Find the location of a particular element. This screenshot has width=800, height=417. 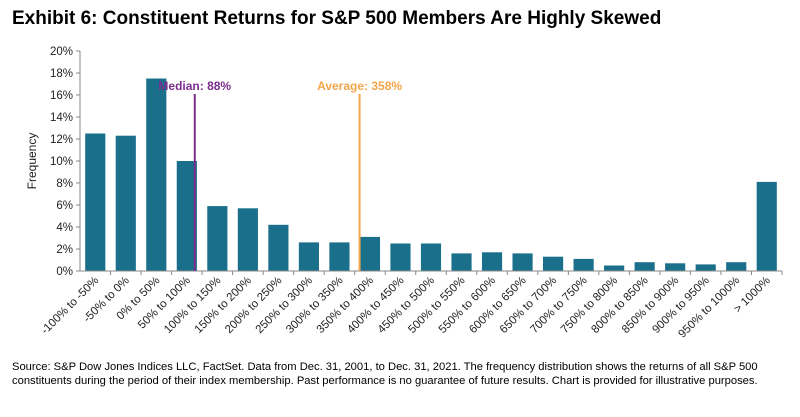

y-tick-label: 4% is located at coordinates (64, 228).